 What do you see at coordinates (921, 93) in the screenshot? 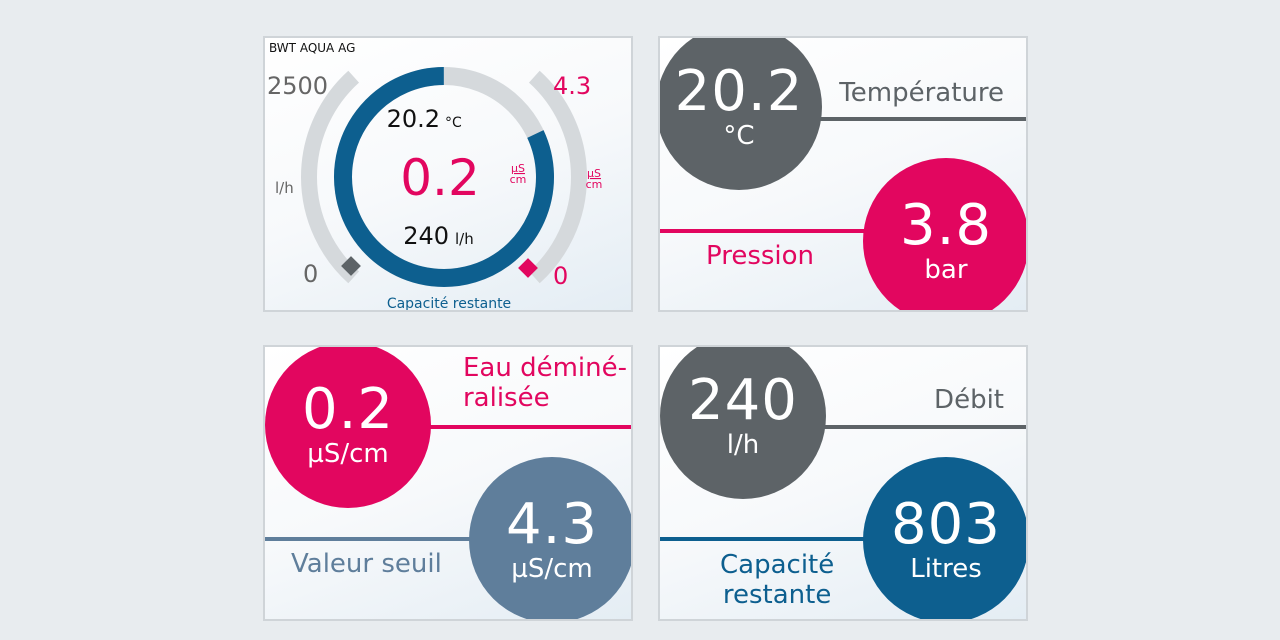
I see `temperature-label: Température` at bounding box center [921, 93].